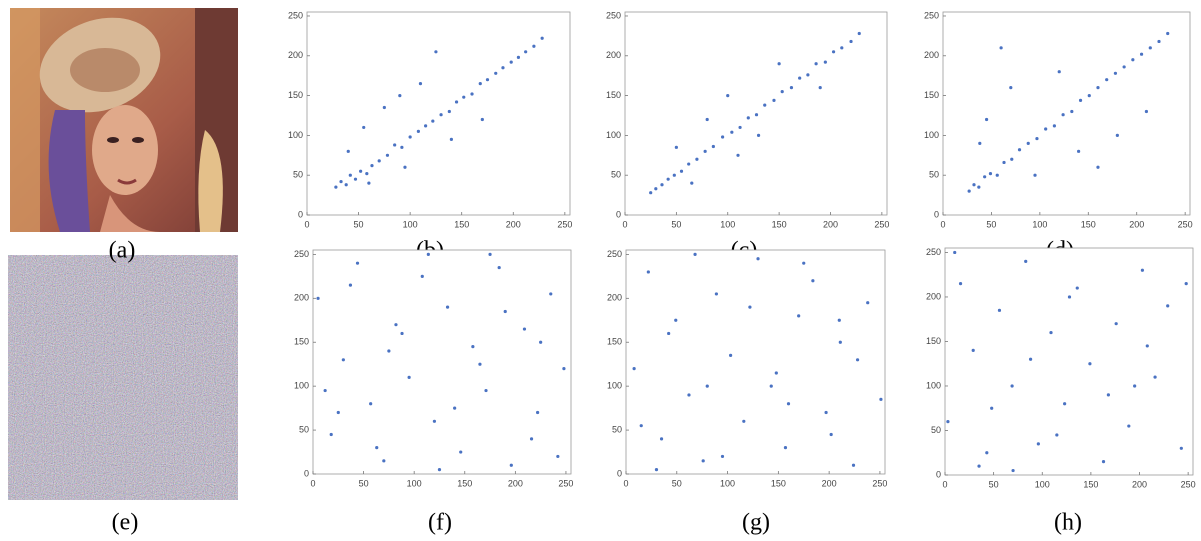 Image resolution: width=1201 pixels, height=541 pixels. Describe the element at coordinates (756, 523) in the screenshot. I see `panel-label: (g)` at that location.